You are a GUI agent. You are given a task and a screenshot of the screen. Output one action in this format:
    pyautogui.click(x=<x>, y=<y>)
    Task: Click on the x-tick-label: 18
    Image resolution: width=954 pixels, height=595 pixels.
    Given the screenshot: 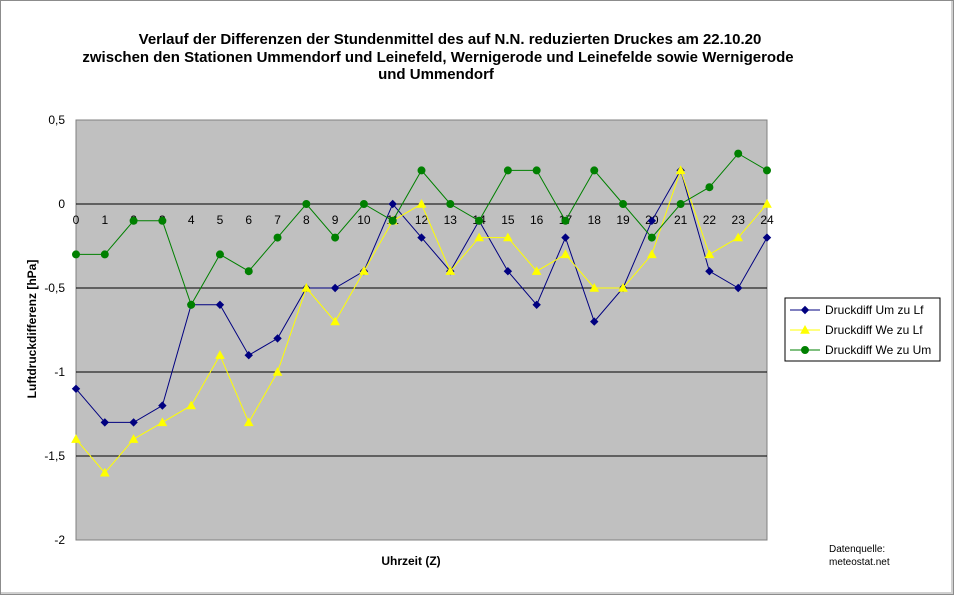 What is the action you would take?
    pyautogui.click(x=595, y=220)
    